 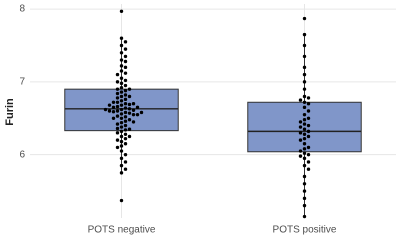 What do you see at coordinates (22, 154) in the screenshot?
I see `y-tick-label: 6` at bounding box center [22, 154].